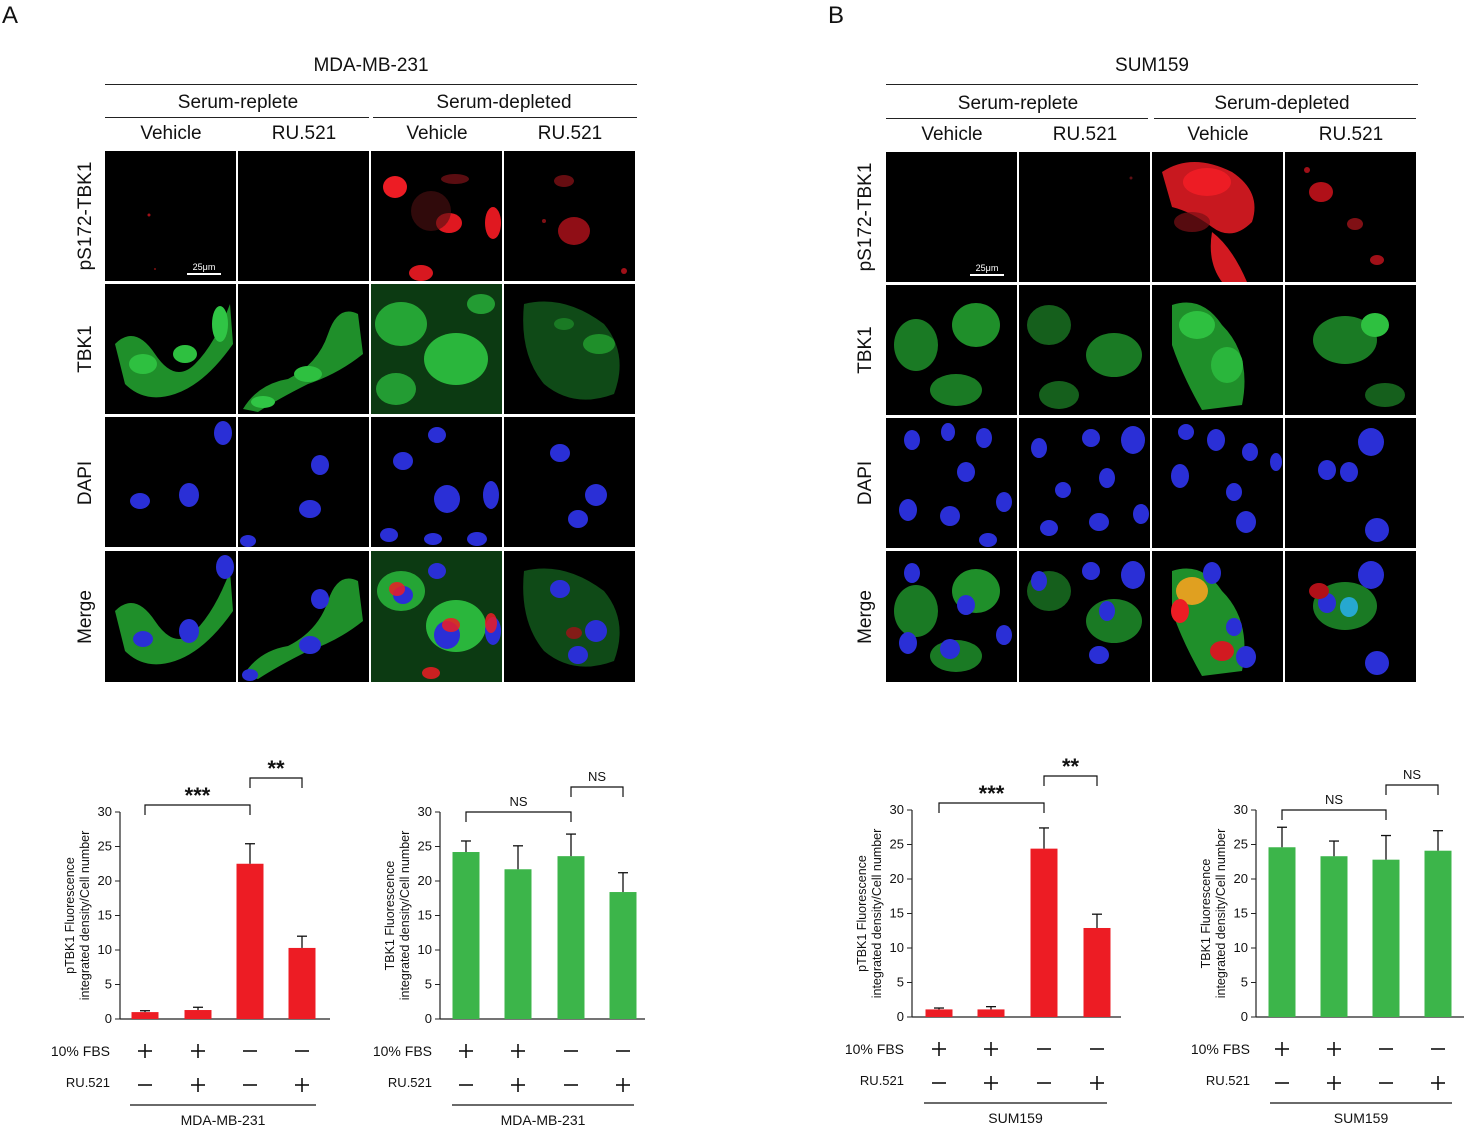 The height and width of the screenshot is (1126, 1464). What do you see at coordinates (1152, 84) in the screenshot?
I see `title-rule-b` at bounding box center [1152, 84].